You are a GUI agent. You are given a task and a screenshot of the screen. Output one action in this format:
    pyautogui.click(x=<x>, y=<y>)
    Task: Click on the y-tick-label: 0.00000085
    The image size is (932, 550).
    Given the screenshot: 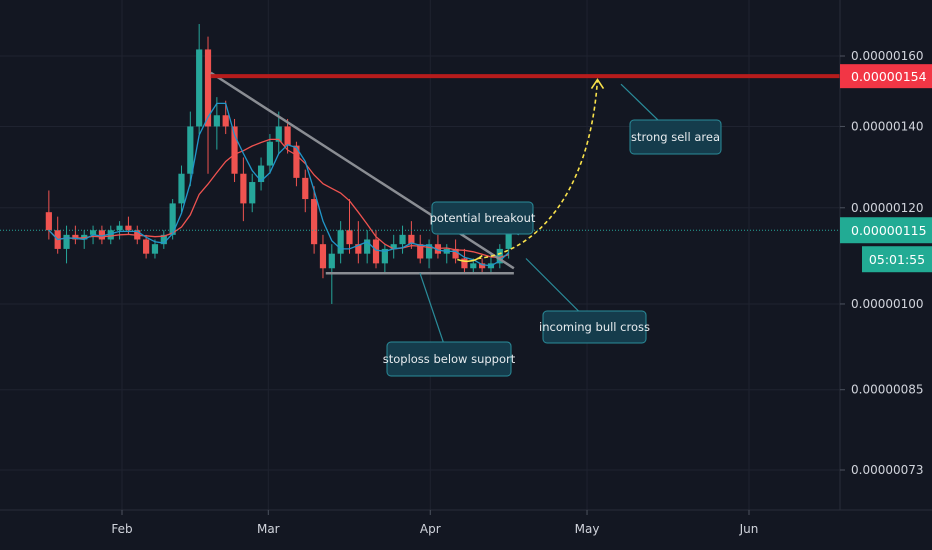 What is the action you would take?
    pyautogui.click(x=887, y=390)
    